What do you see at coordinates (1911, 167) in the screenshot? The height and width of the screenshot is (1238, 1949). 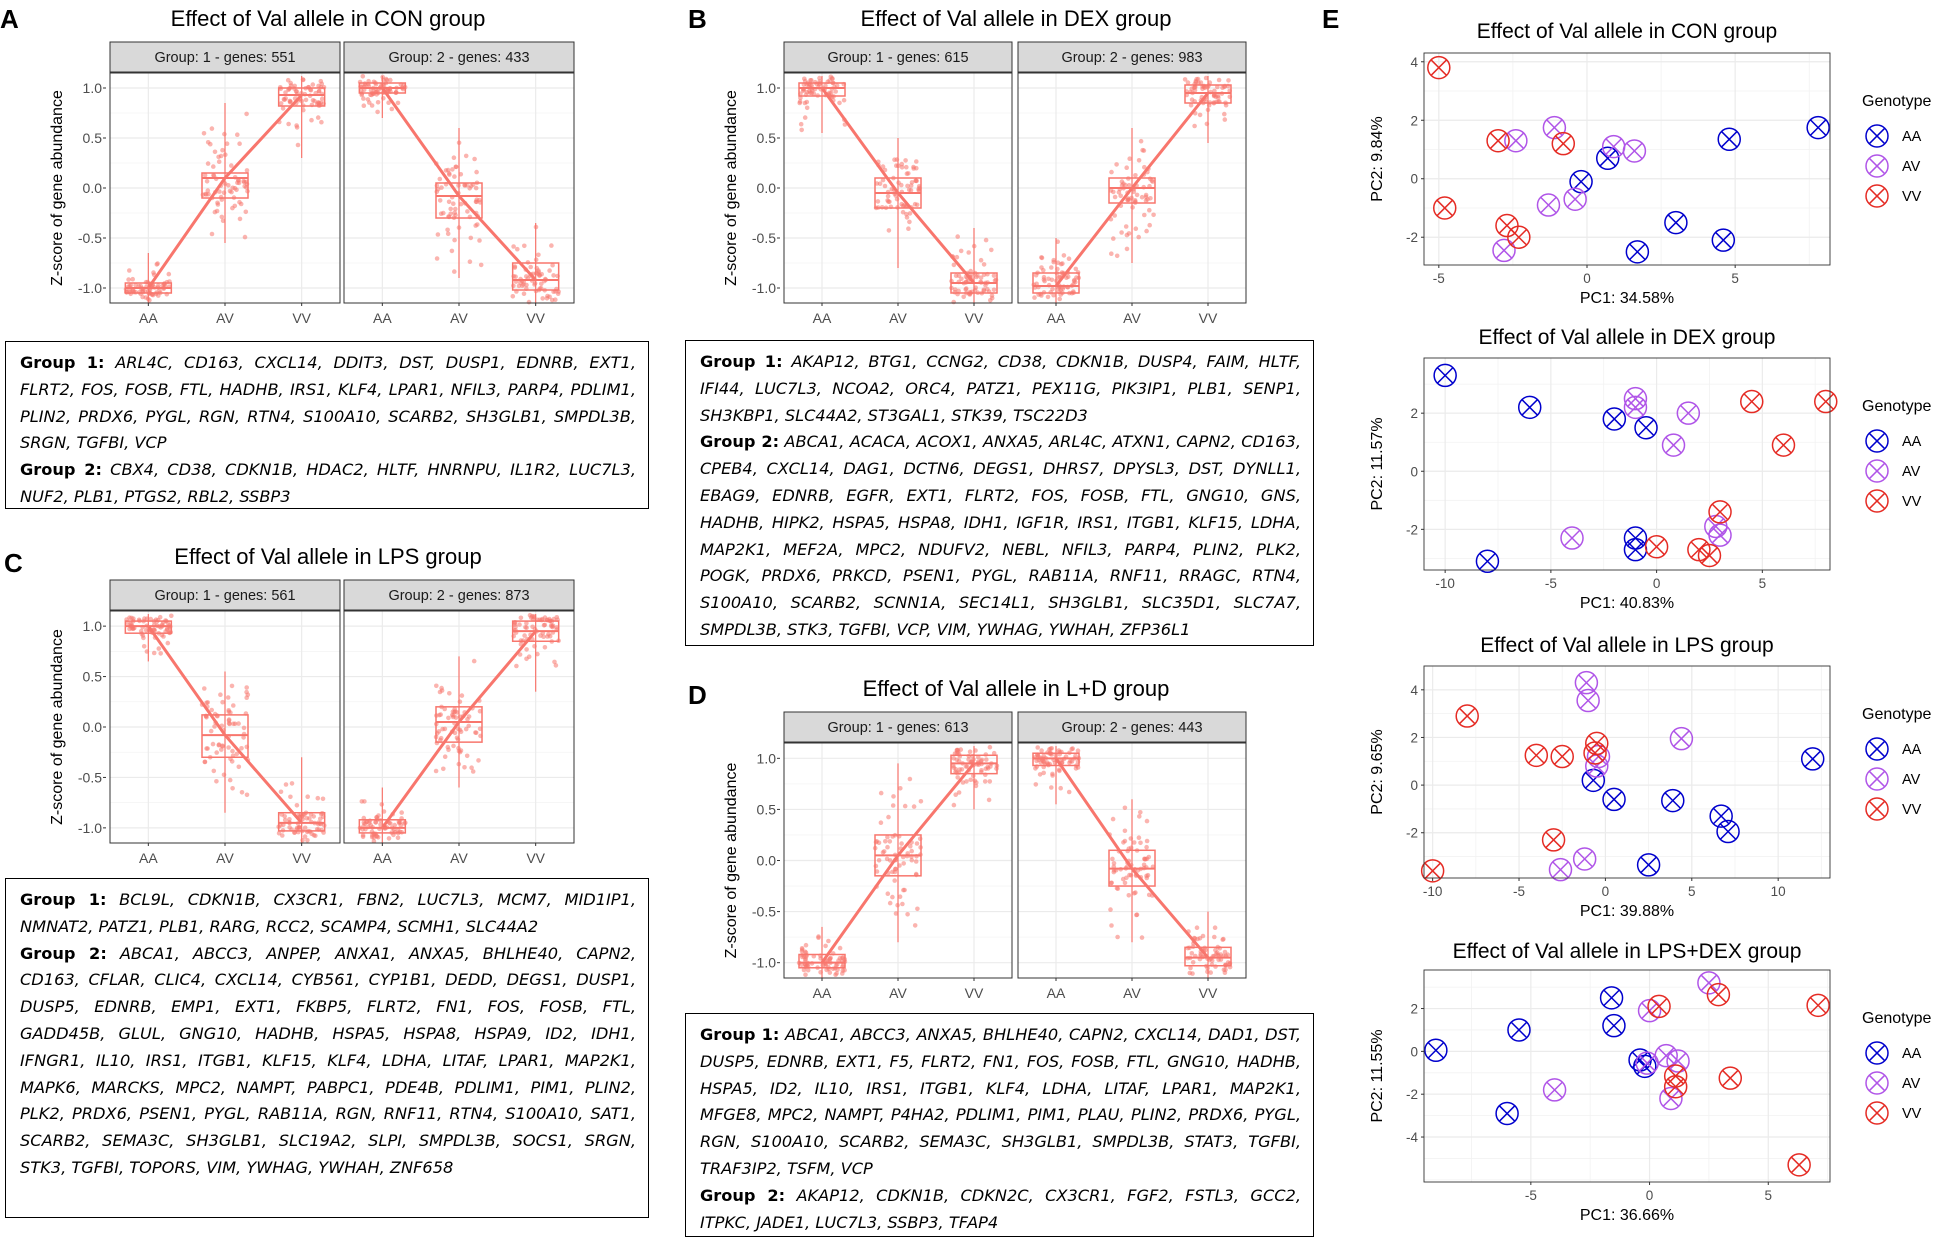 I see `legend-label: AV` at bounding box center [1911, 167].